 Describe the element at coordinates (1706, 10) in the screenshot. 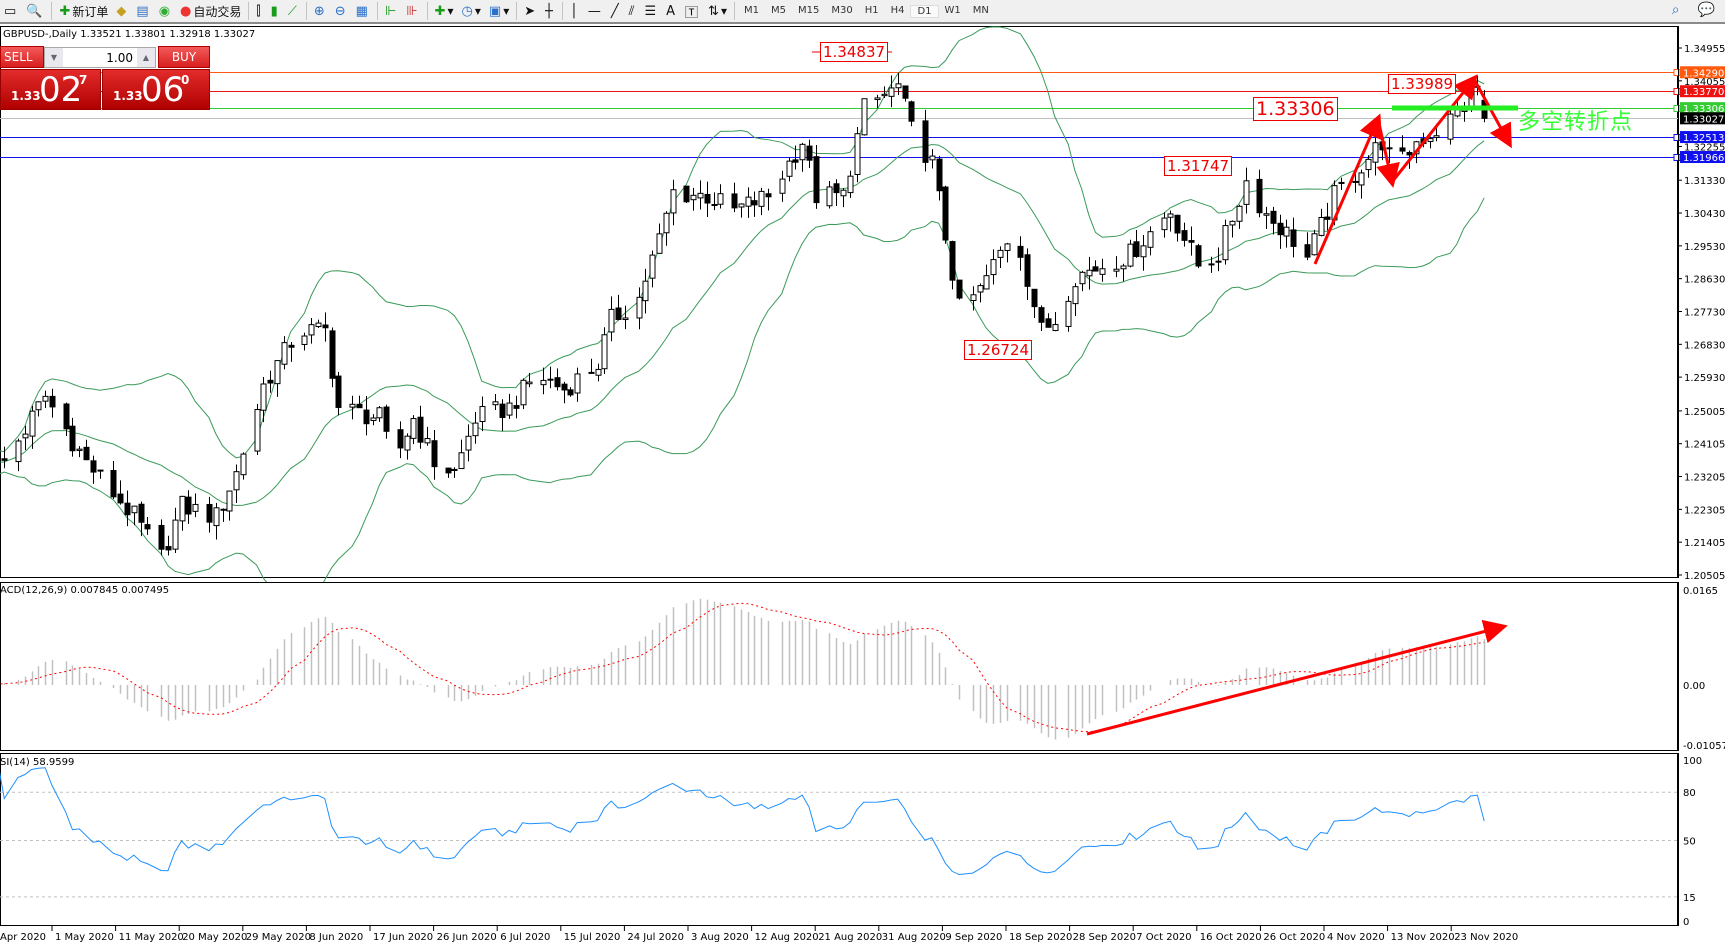

I see `chat-icon: 💬` at that location.